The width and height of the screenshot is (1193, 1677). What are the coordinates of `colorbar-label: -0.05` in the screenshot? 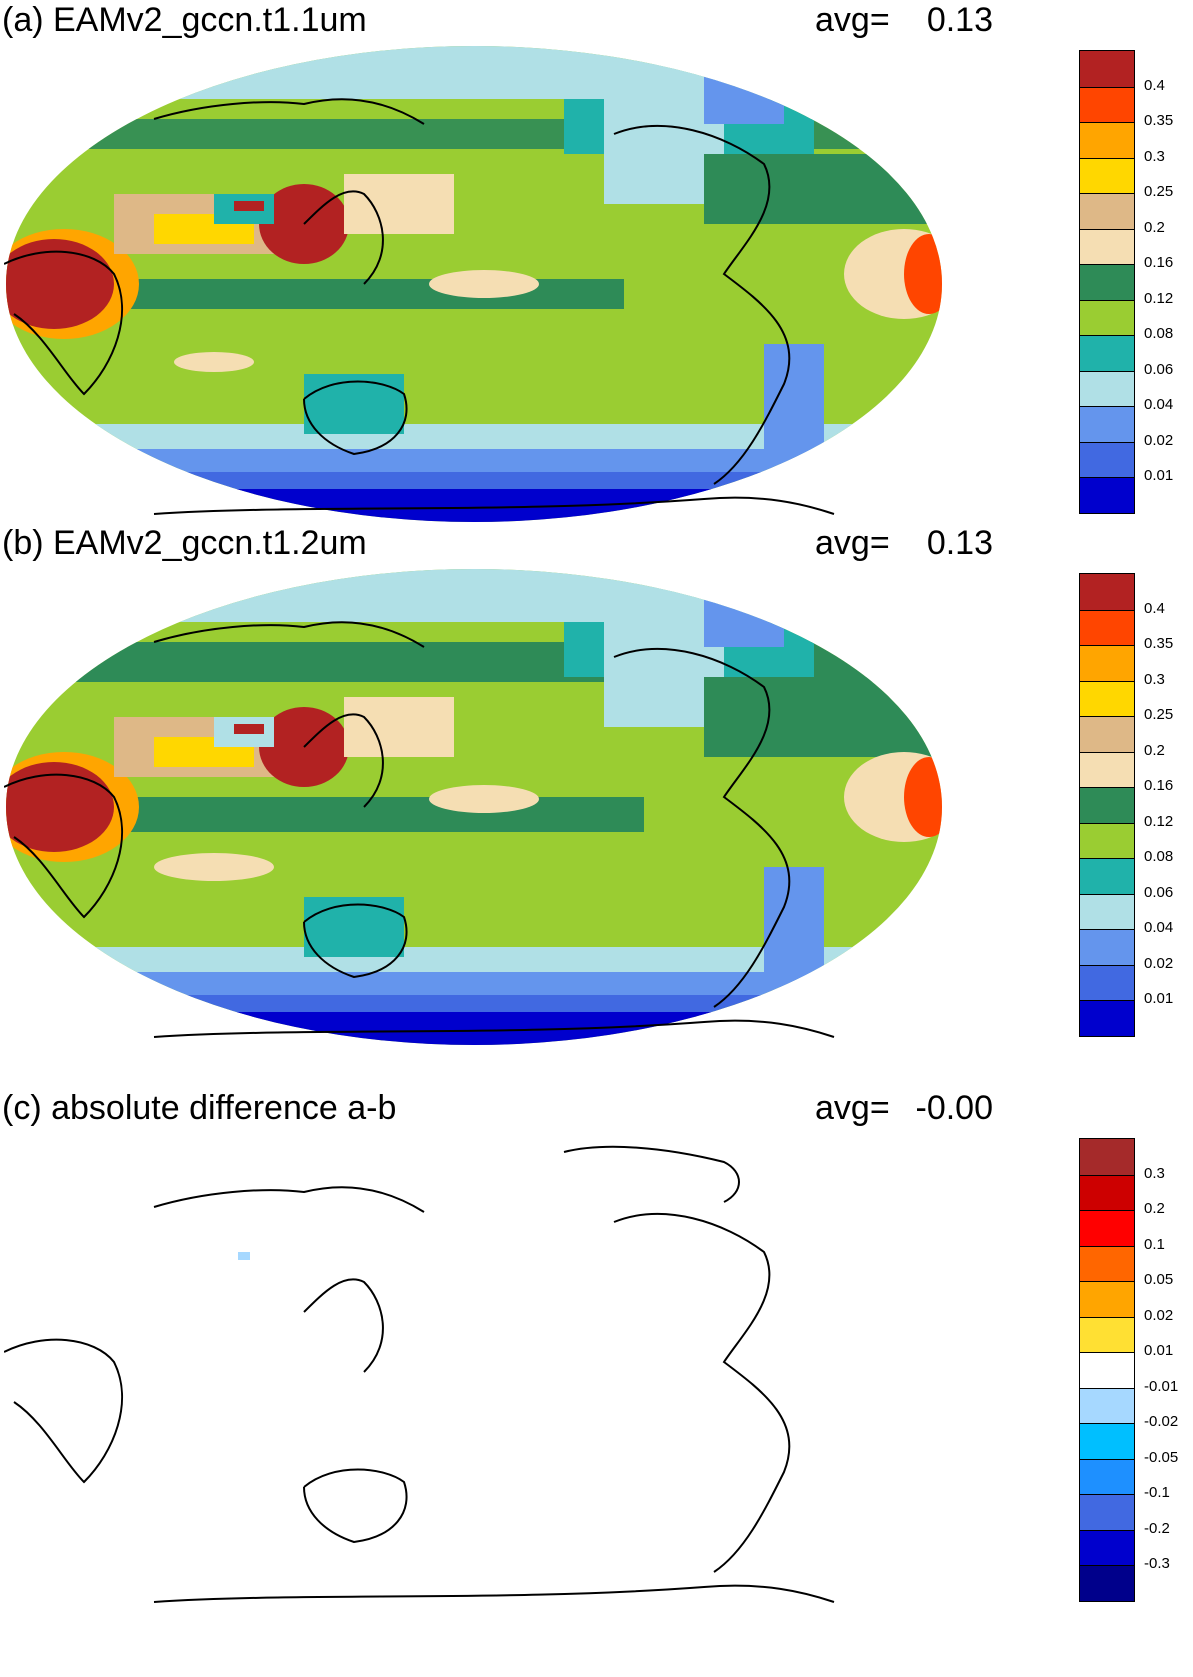 It's located at (1161, 1457).